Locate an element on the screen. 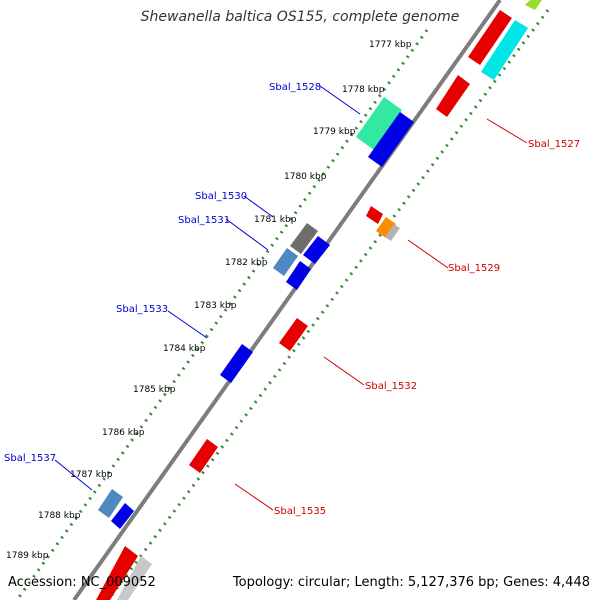 Image resolution: width=600 pixels, height=600 pixels. gene-label: Sbal_1528 is located at coordinates (295, 87).